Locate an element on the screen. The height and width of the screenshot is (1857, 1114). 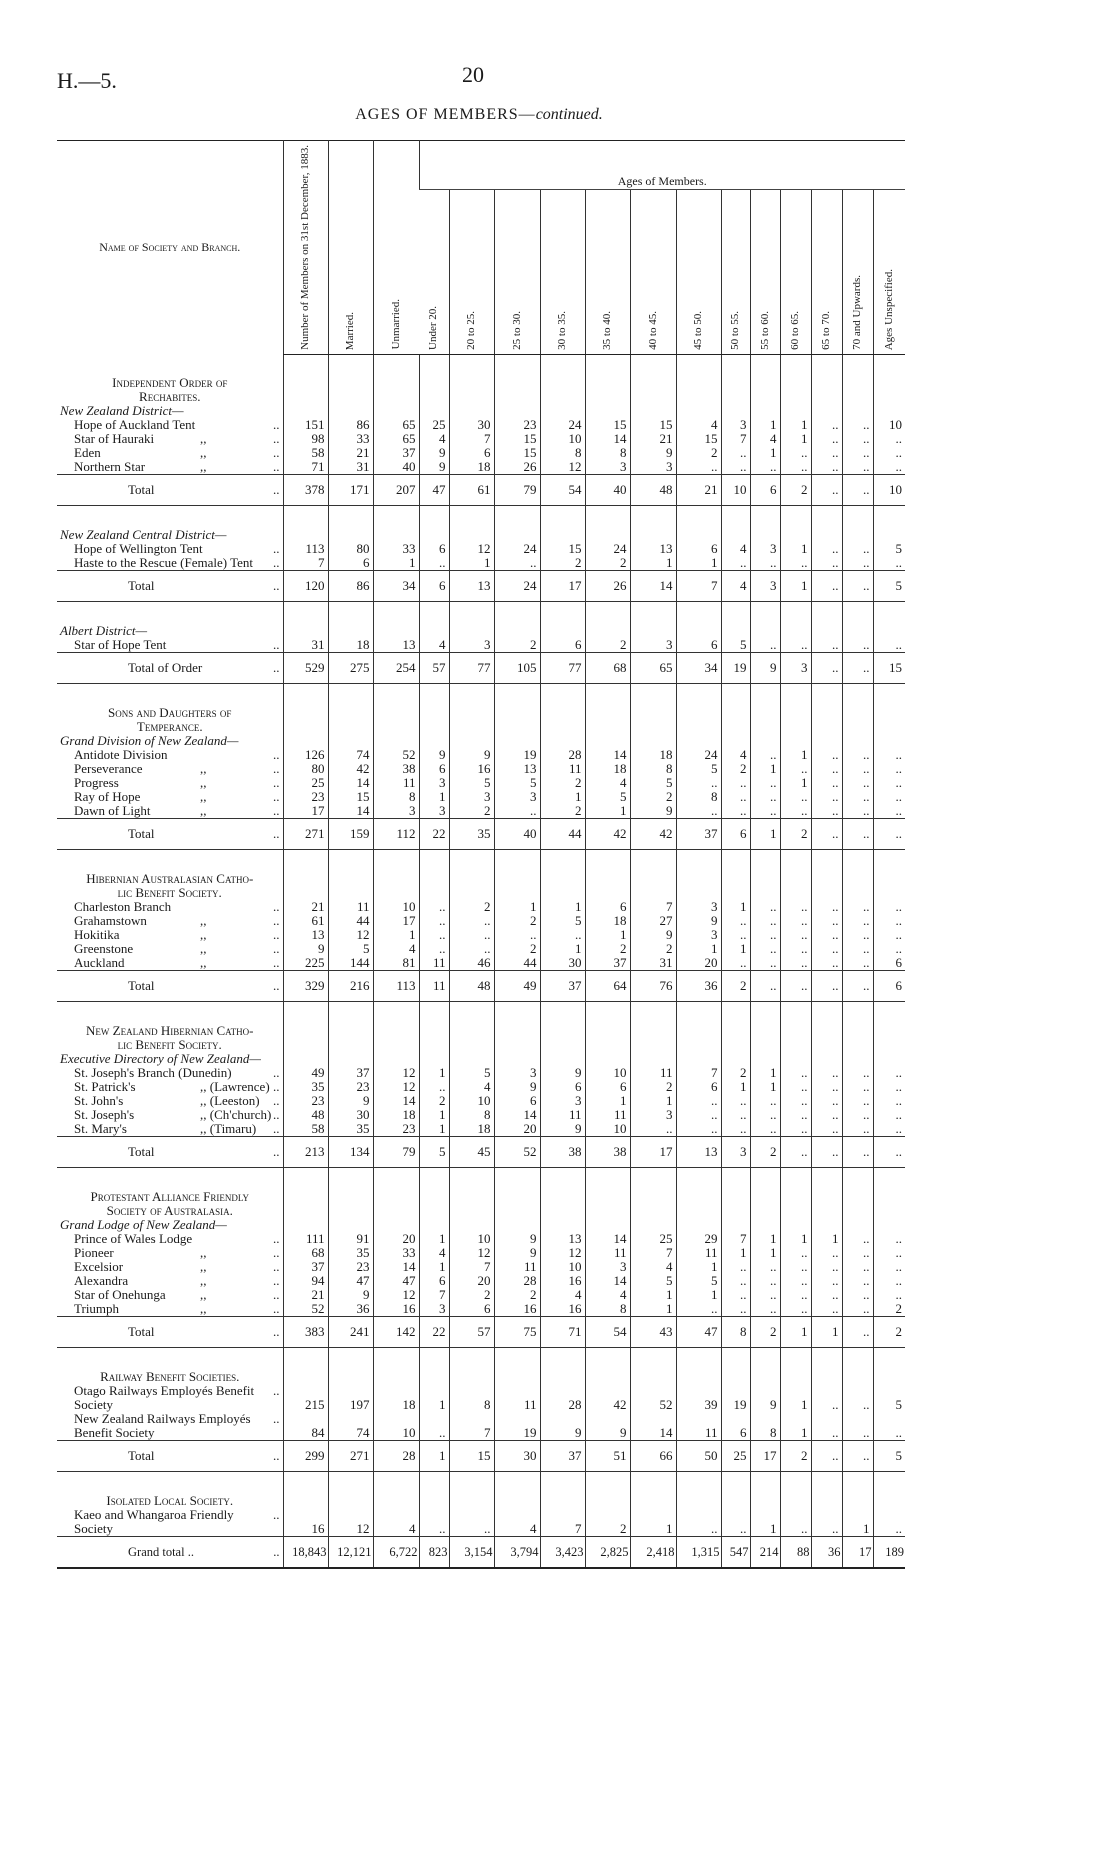
table-cell: 26 is located at coordinates (607, 586).